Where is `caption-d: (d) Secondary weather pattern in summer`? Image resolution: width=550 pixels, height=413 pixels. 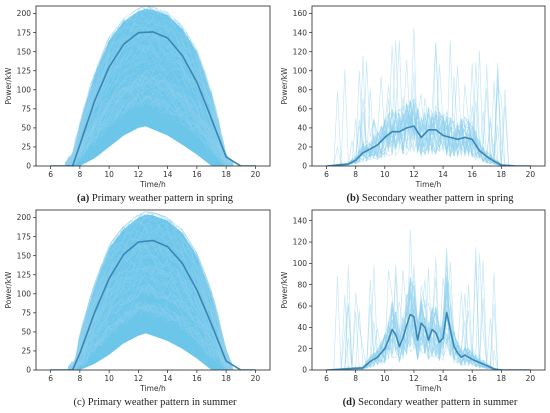
caption-d: (d) Secondary weather pattern in summer is located at coordinates (430, 402).